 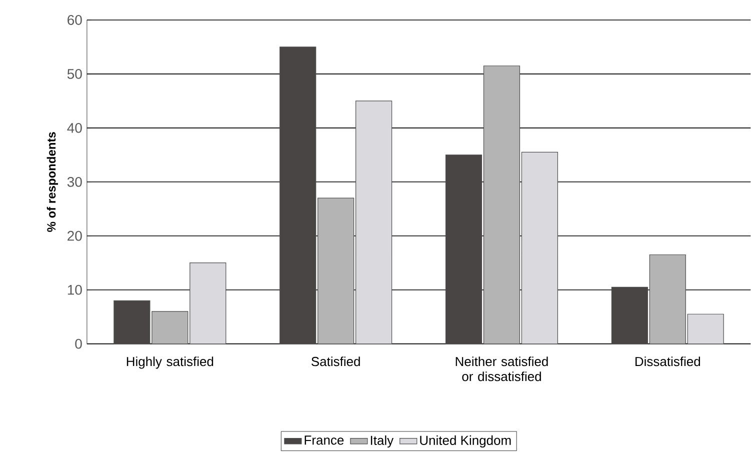 I want to click on x-tick-label: Highly satisfied, so click(x=170, y=362).